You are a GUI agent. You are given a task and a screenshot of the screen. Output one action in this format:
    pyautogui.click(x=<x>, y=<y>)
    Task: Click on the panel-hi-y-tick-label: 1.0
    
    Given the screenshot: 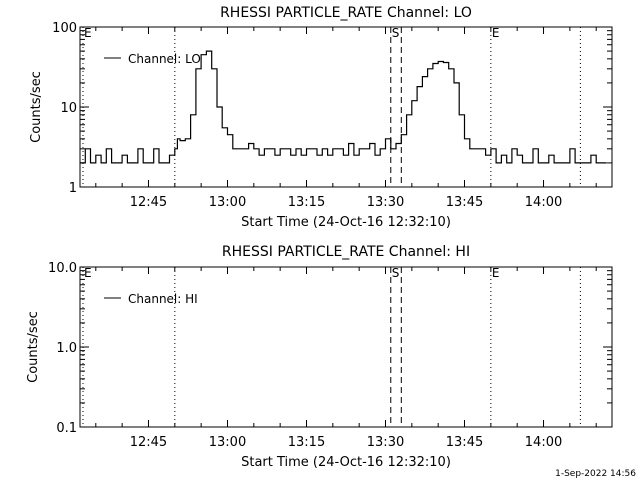 What is the action you would take?
    pyautogui.click(x=66, y=348)
    